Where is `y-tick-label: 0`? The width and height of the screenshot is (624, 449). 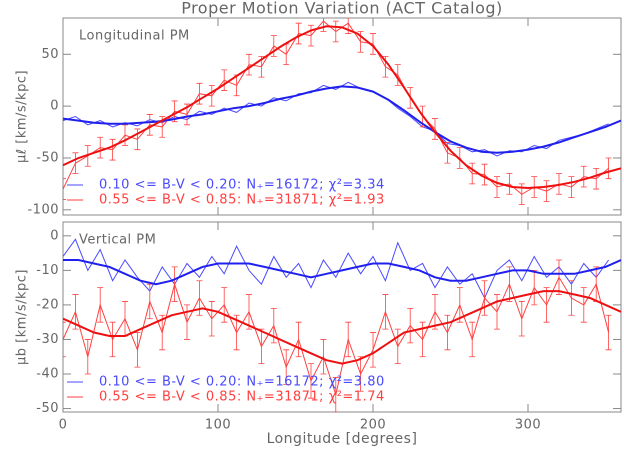
y-tick-label: 0 is located at coordinates (54, 235).